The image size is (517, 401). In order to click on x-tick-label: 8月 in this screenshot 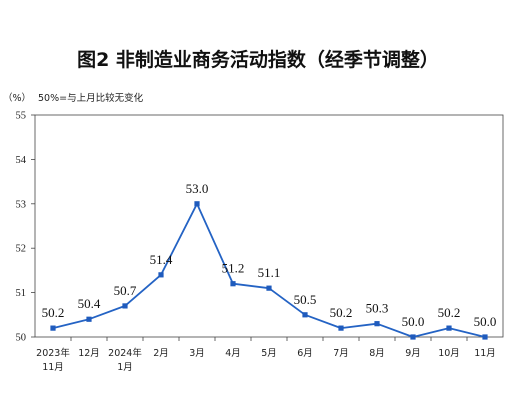, I will do `click(377, 353)`.